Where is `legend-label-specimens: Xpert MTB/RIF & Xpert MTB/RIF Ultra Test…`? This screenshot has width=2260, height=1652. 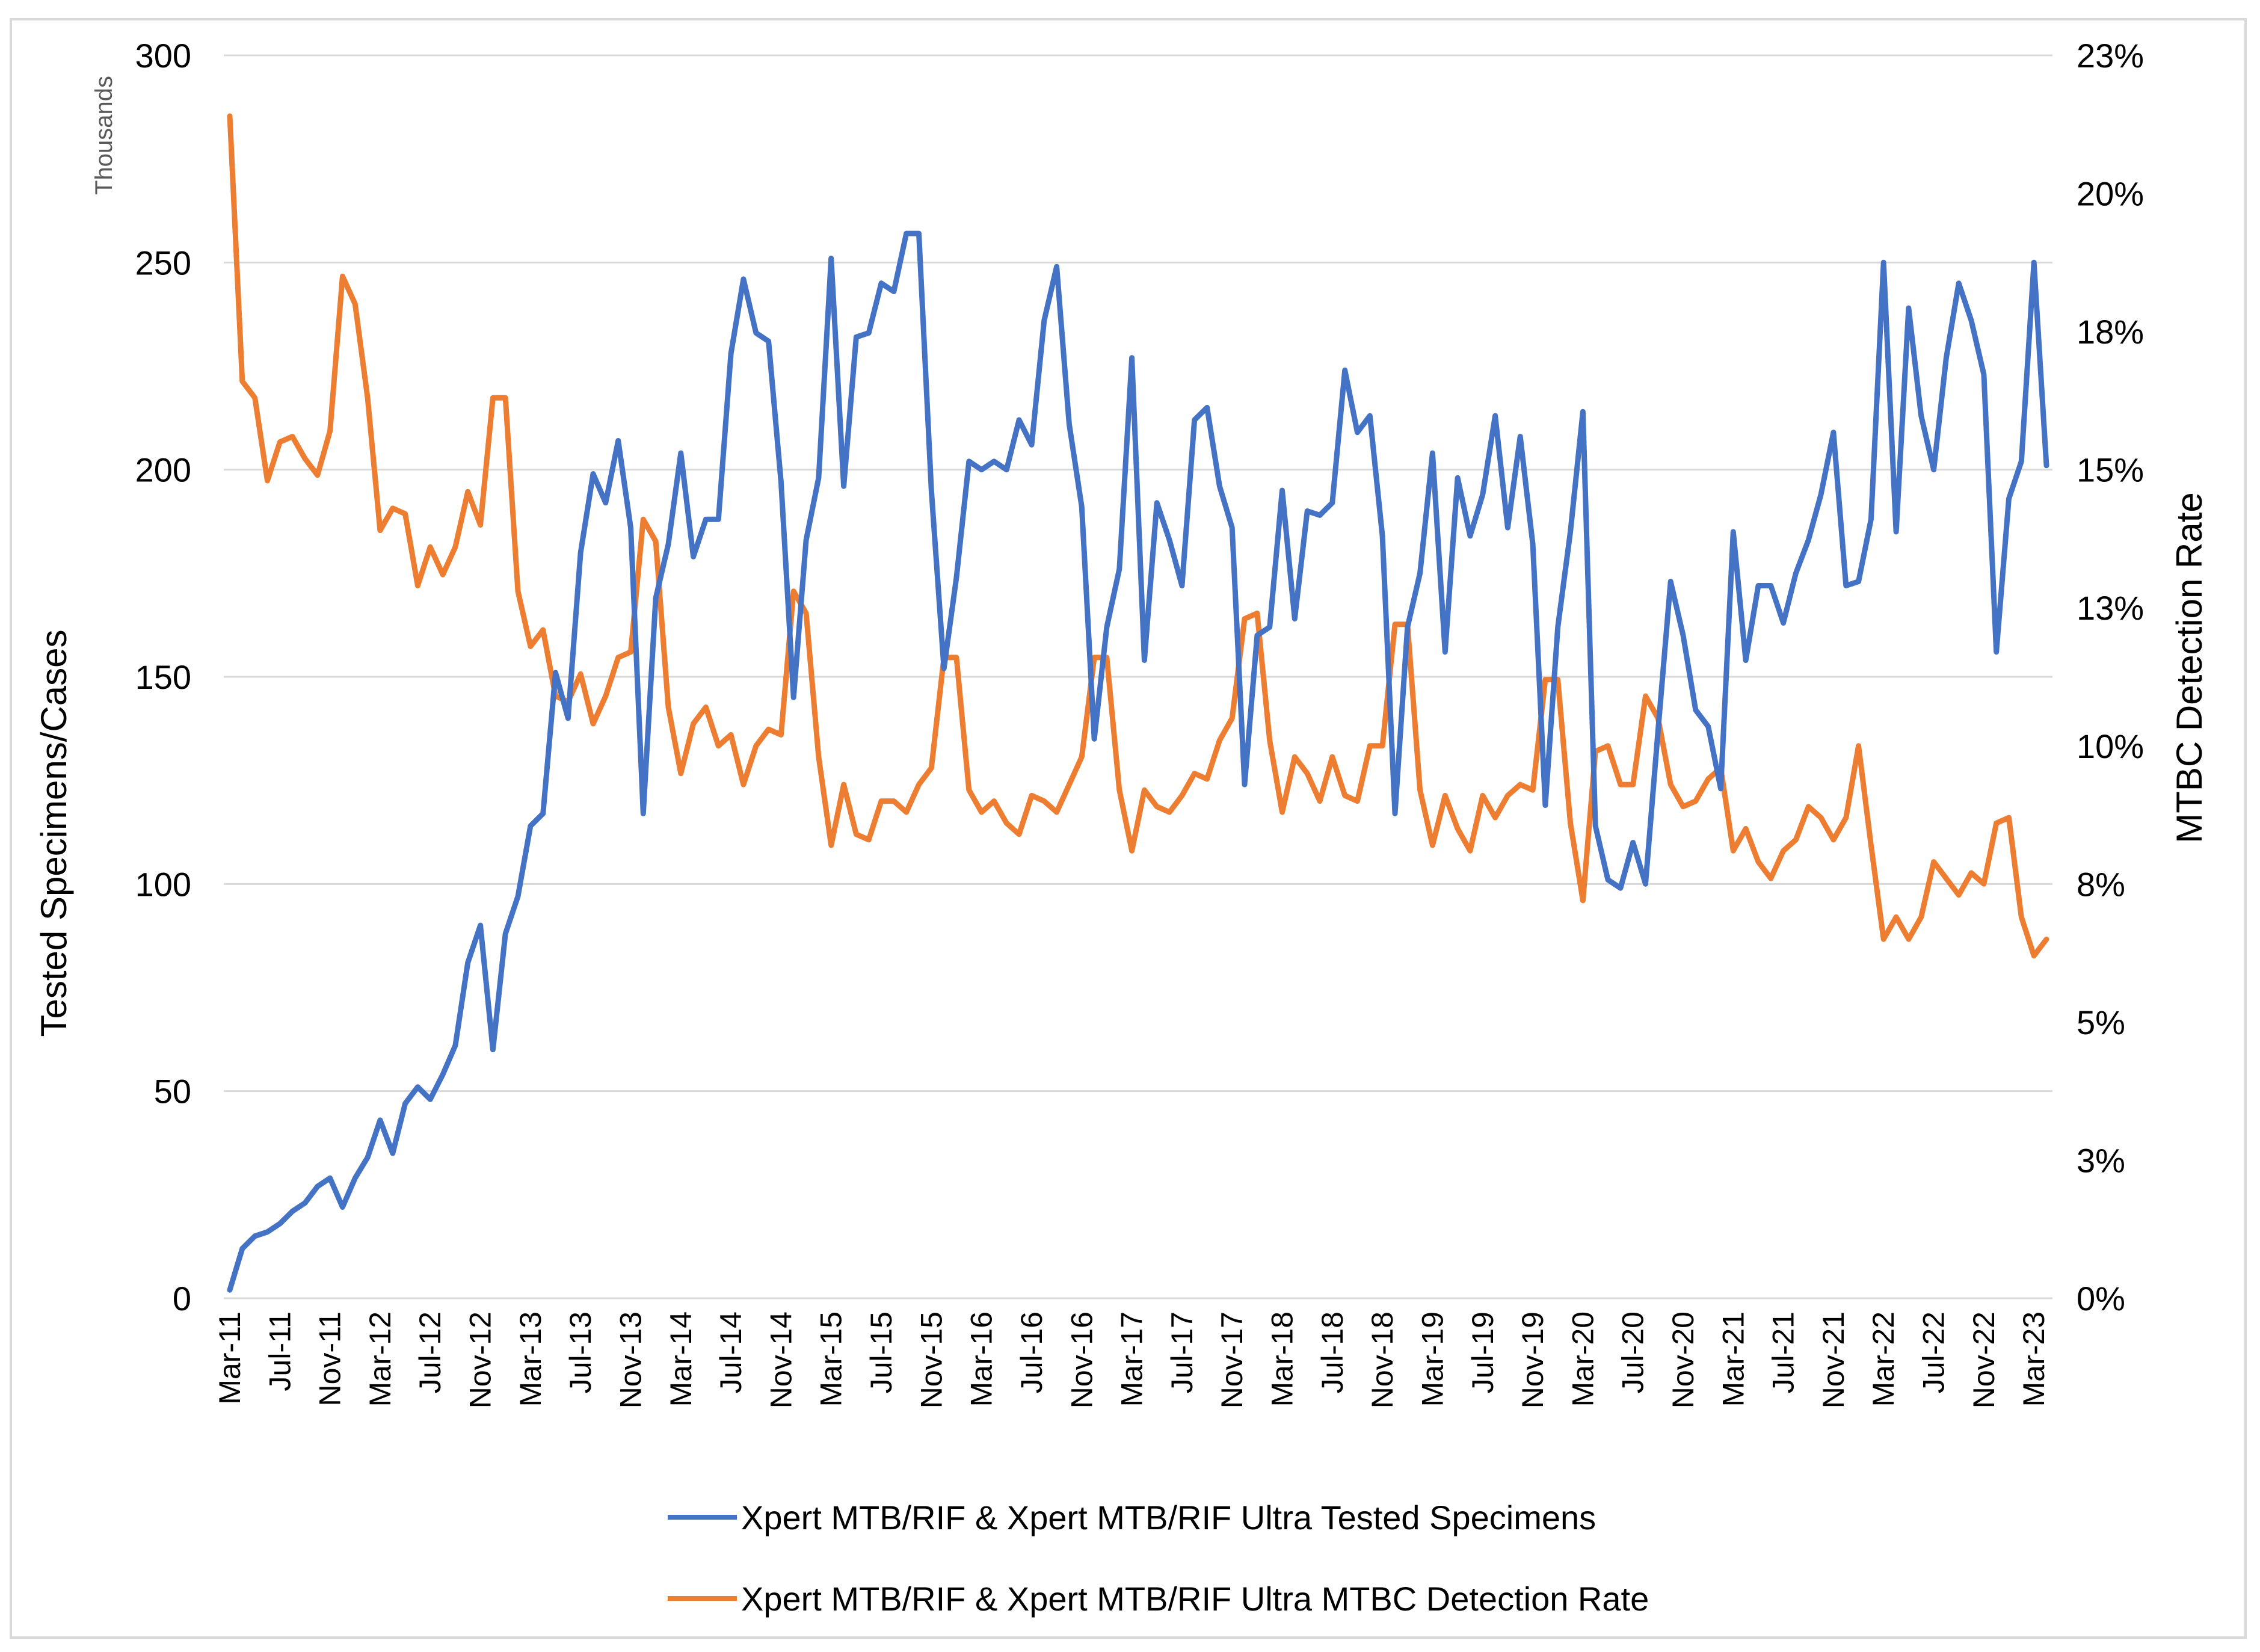 legend-label-specimens: Xpert MTB/RIF & Xpert MTB/RIF Ultra Test… is located at coordinates (1169, 1517).